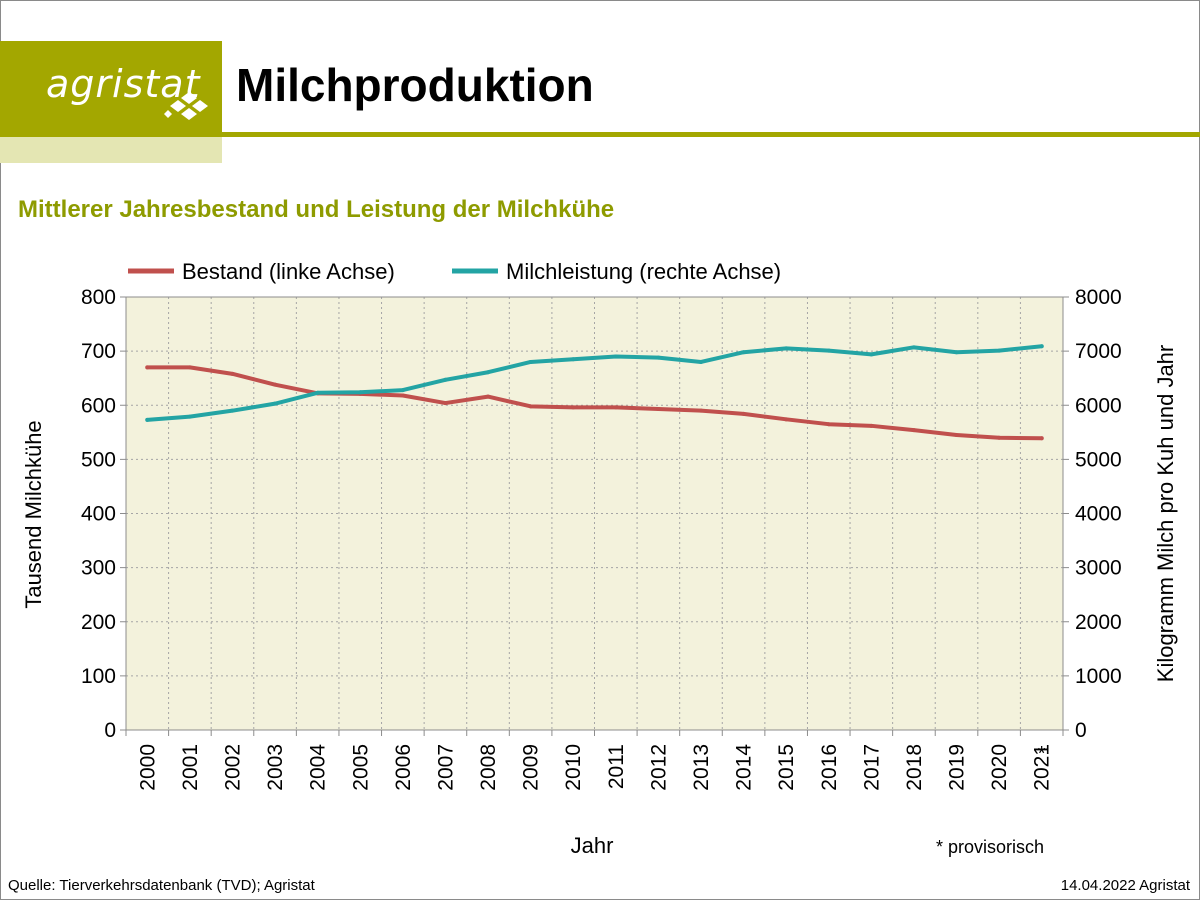 The height and width of the screenshot is (900, 1200). Describe the element at coordinates (488, 767) in the screenshot. I see `x-tick-label: 2008` at that location.